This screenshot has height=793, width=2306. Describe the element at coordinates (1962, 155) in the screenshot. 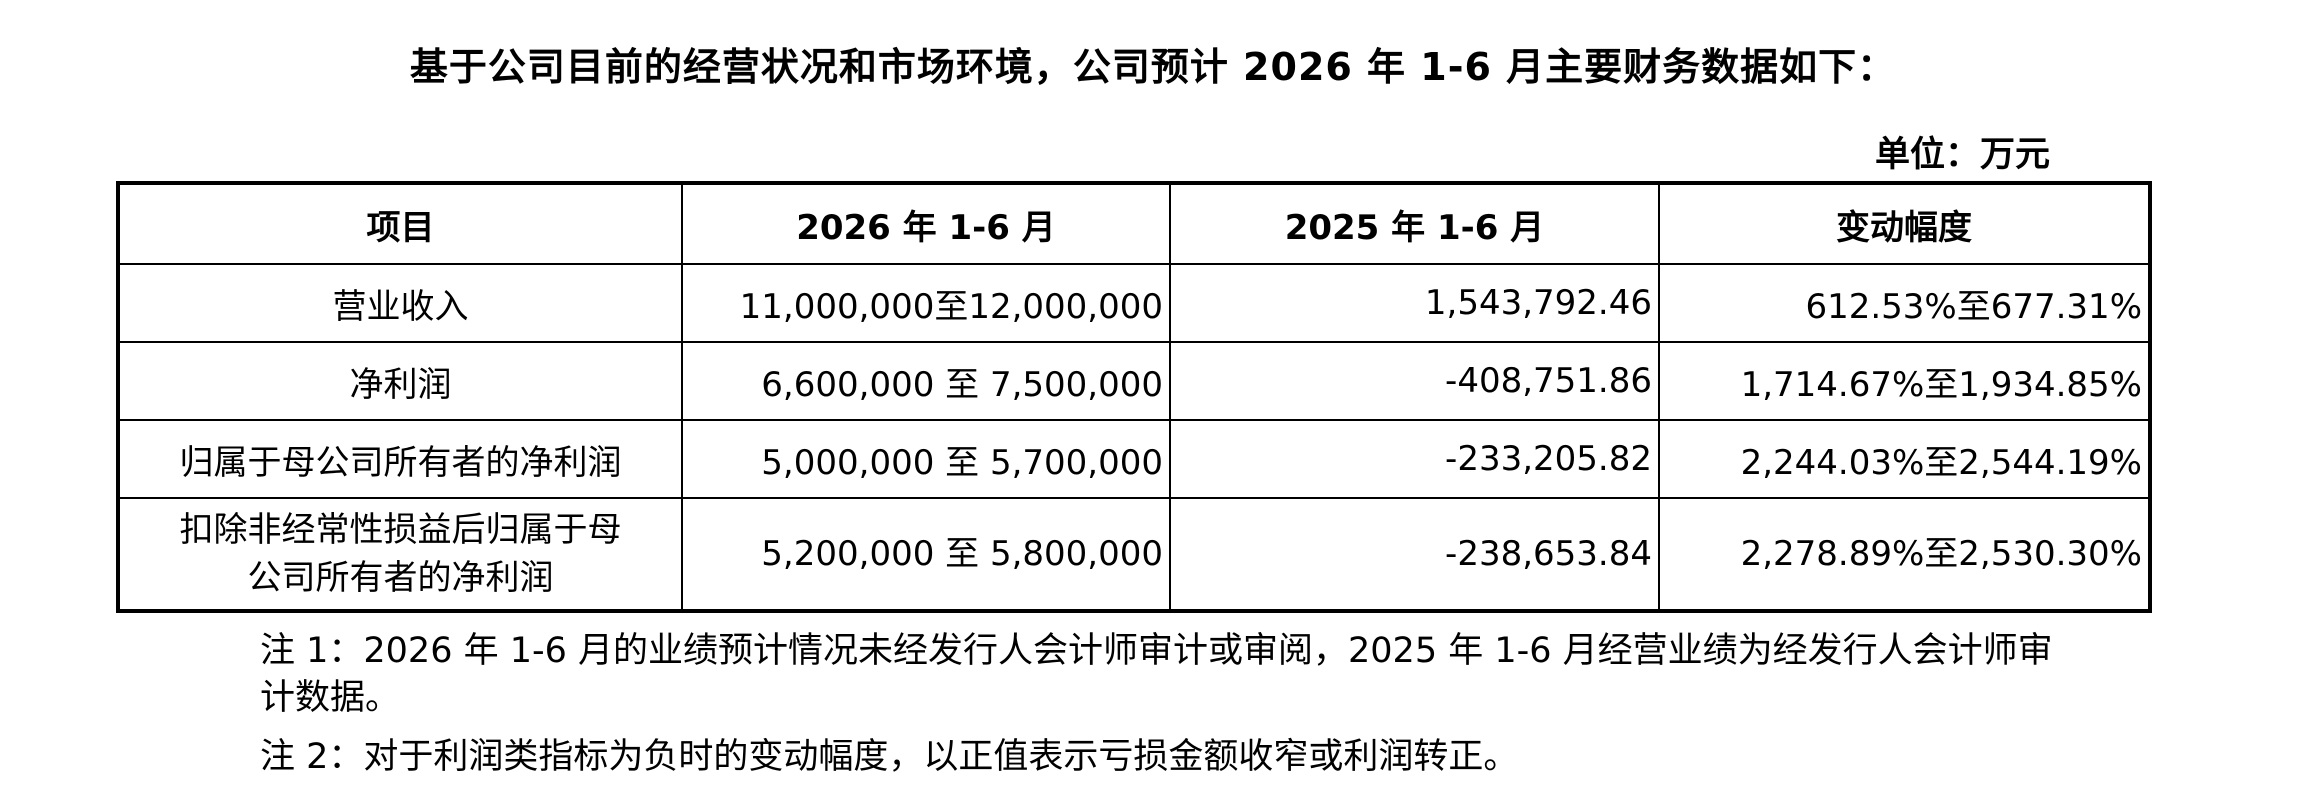

I see `unit: 单位：万元` at that location.